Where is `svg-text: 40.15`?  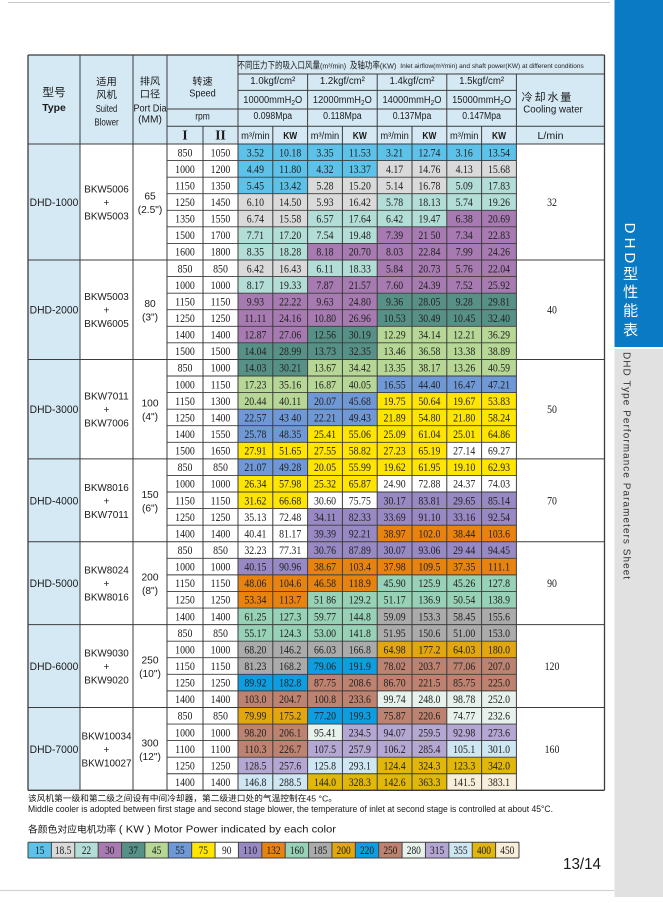
svg-text: 40.15 is located at coordinates (255, 567).